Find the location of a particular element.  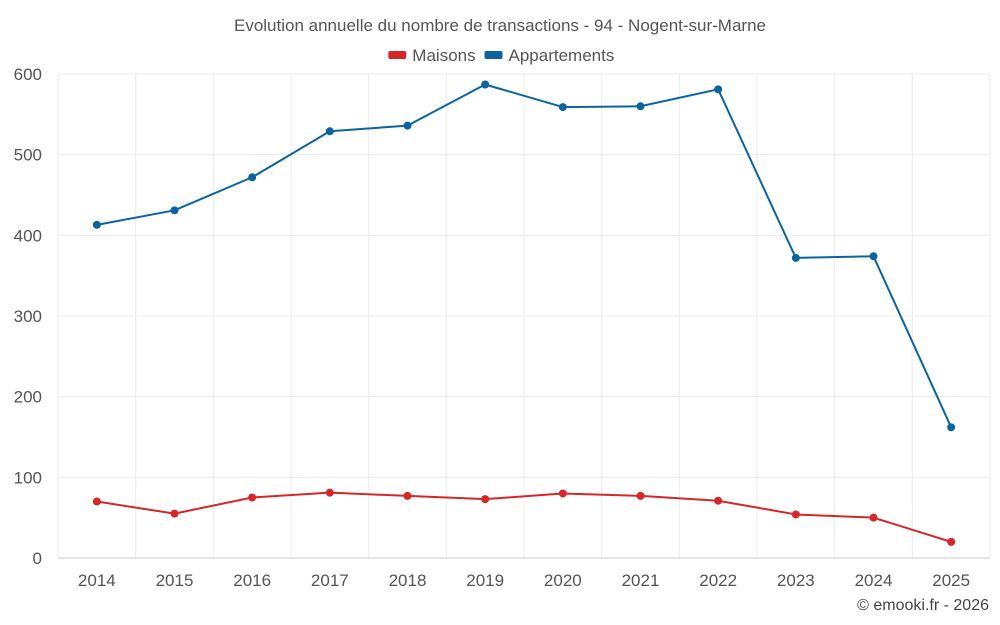

y-tick-label: 500 is located at coordinates (28, 155).